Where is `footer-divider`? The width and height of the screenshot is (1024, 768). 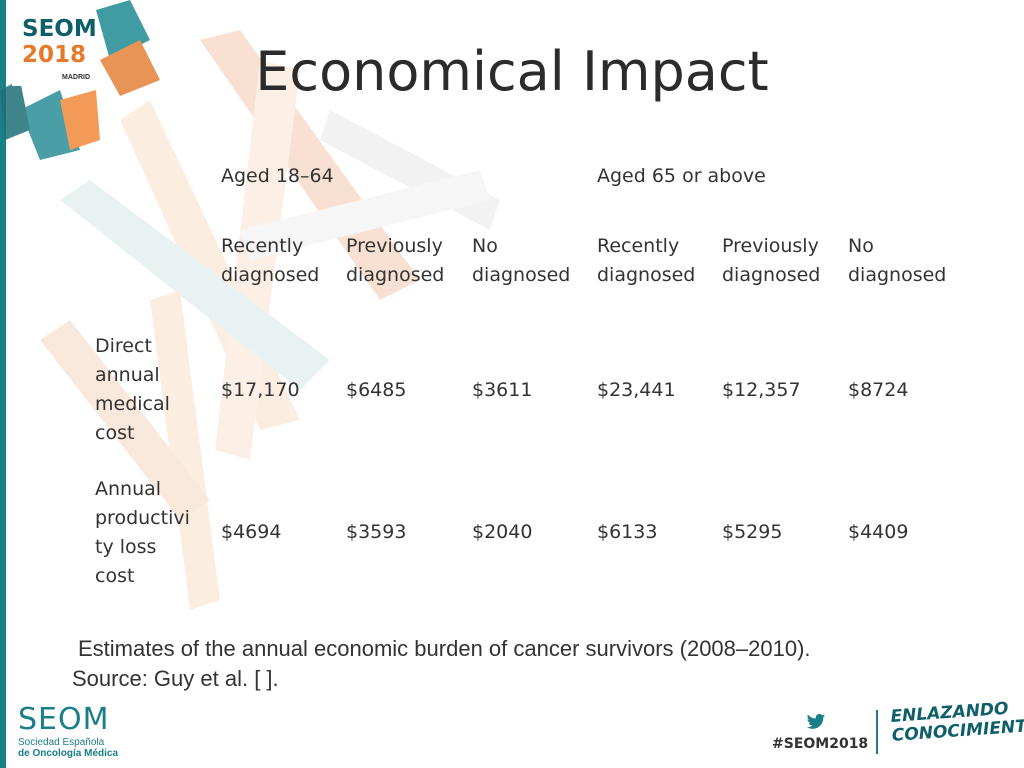
footer-divider is located at coordinates (877, 732).